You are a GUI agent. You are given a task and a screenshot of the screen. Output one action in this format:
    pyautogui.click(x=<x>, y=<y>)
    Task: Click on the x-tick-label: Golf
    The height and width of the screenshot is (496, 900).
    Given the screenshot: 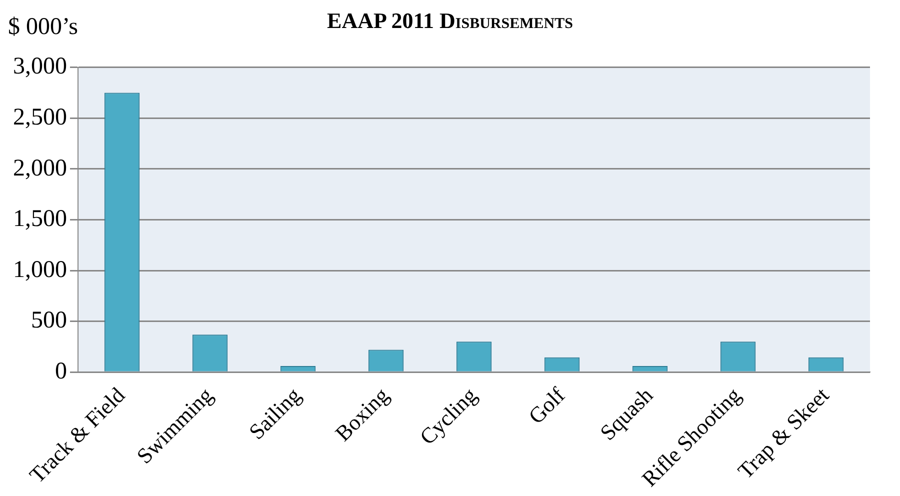 What is the action you would take?
    pyautogui.click(x=546, y=405)
    